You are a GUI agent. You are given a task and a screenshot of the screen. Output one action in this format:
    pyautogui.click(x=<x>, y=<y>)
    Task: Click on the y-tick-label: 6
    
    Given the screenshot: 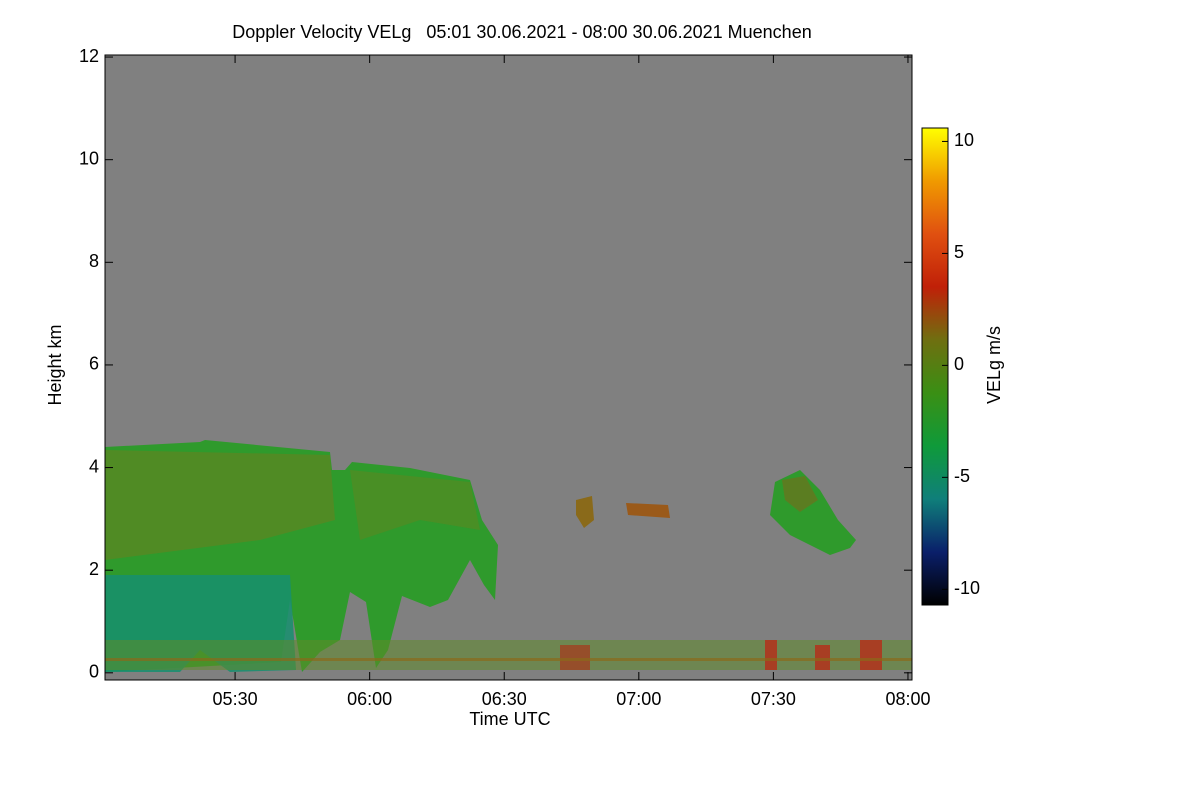 What is the action you would take?
    pyautogui.click(x=94, y=364)
    